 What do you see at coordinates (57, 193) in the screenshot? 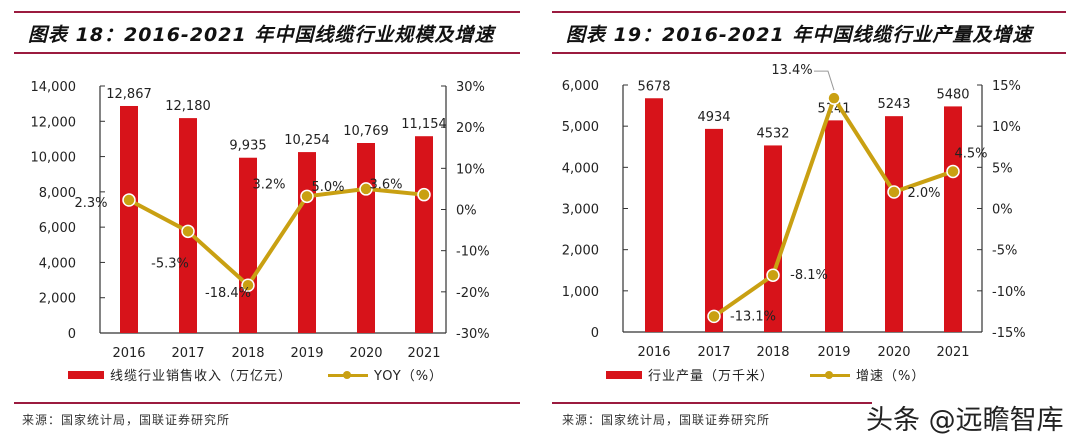
I see `left-tick-label: 8,000` at bounding box center [57, 193].